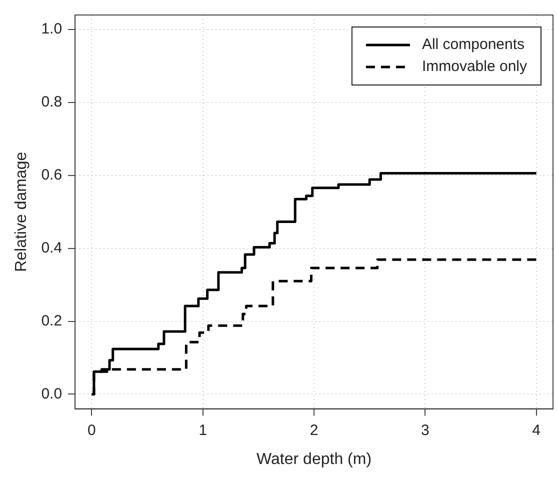  I want to click on x-tick-label: 4, so click(536, 430).